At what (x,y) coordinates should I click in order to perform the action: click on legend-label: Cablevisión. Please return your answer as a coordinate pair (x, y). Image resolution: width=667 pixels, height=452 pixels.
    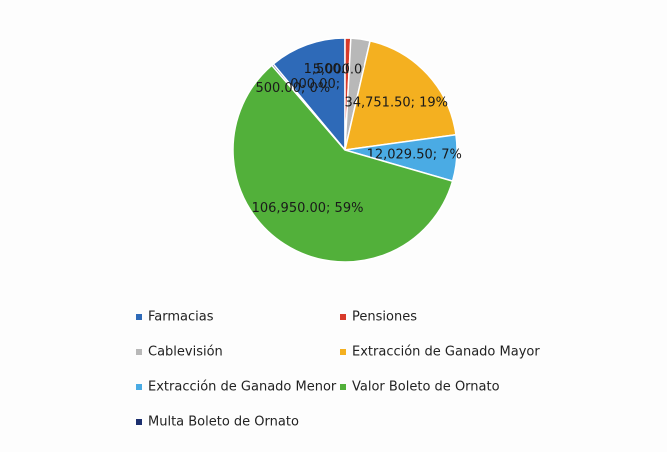
    Looking at the image, I should click on (185, 352).